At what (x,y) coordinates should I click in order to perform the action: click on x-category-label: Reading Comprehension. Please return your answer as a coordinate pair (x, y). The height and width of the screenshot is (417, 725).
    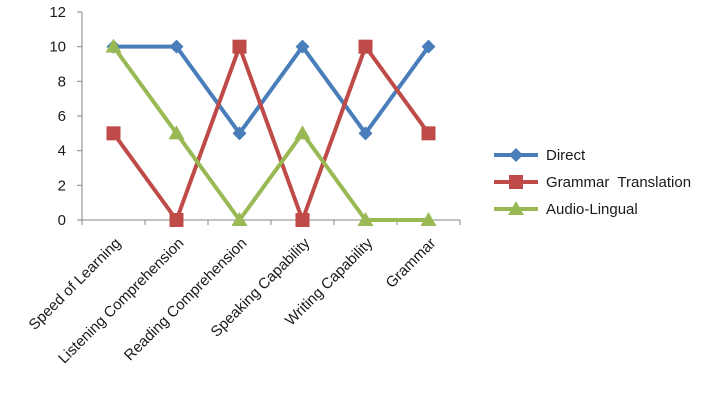
    Looking at the image, I should click on (185, 299).